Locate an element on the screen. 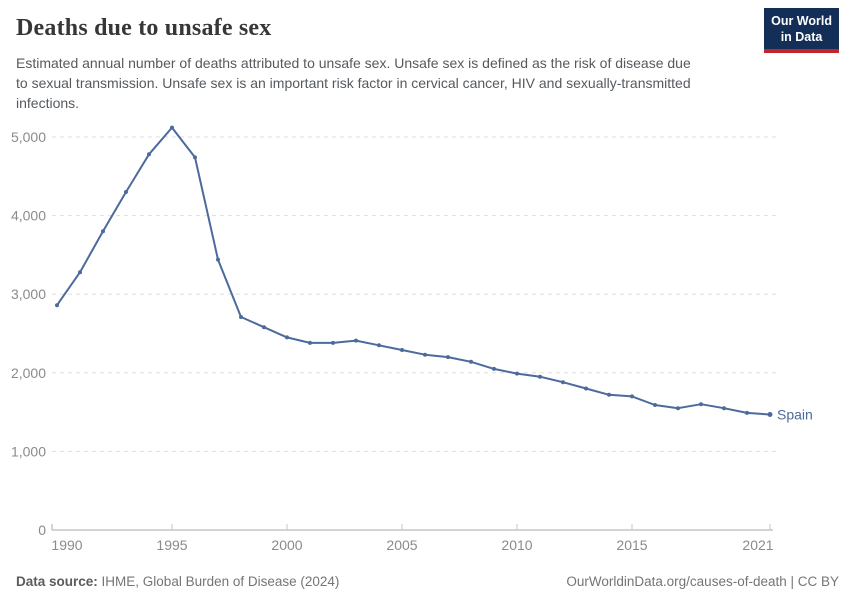 Image resolution: width=850 pixels, height=600 pixels. y-tick-label: 5,000 is located at coordinates (28, 137).